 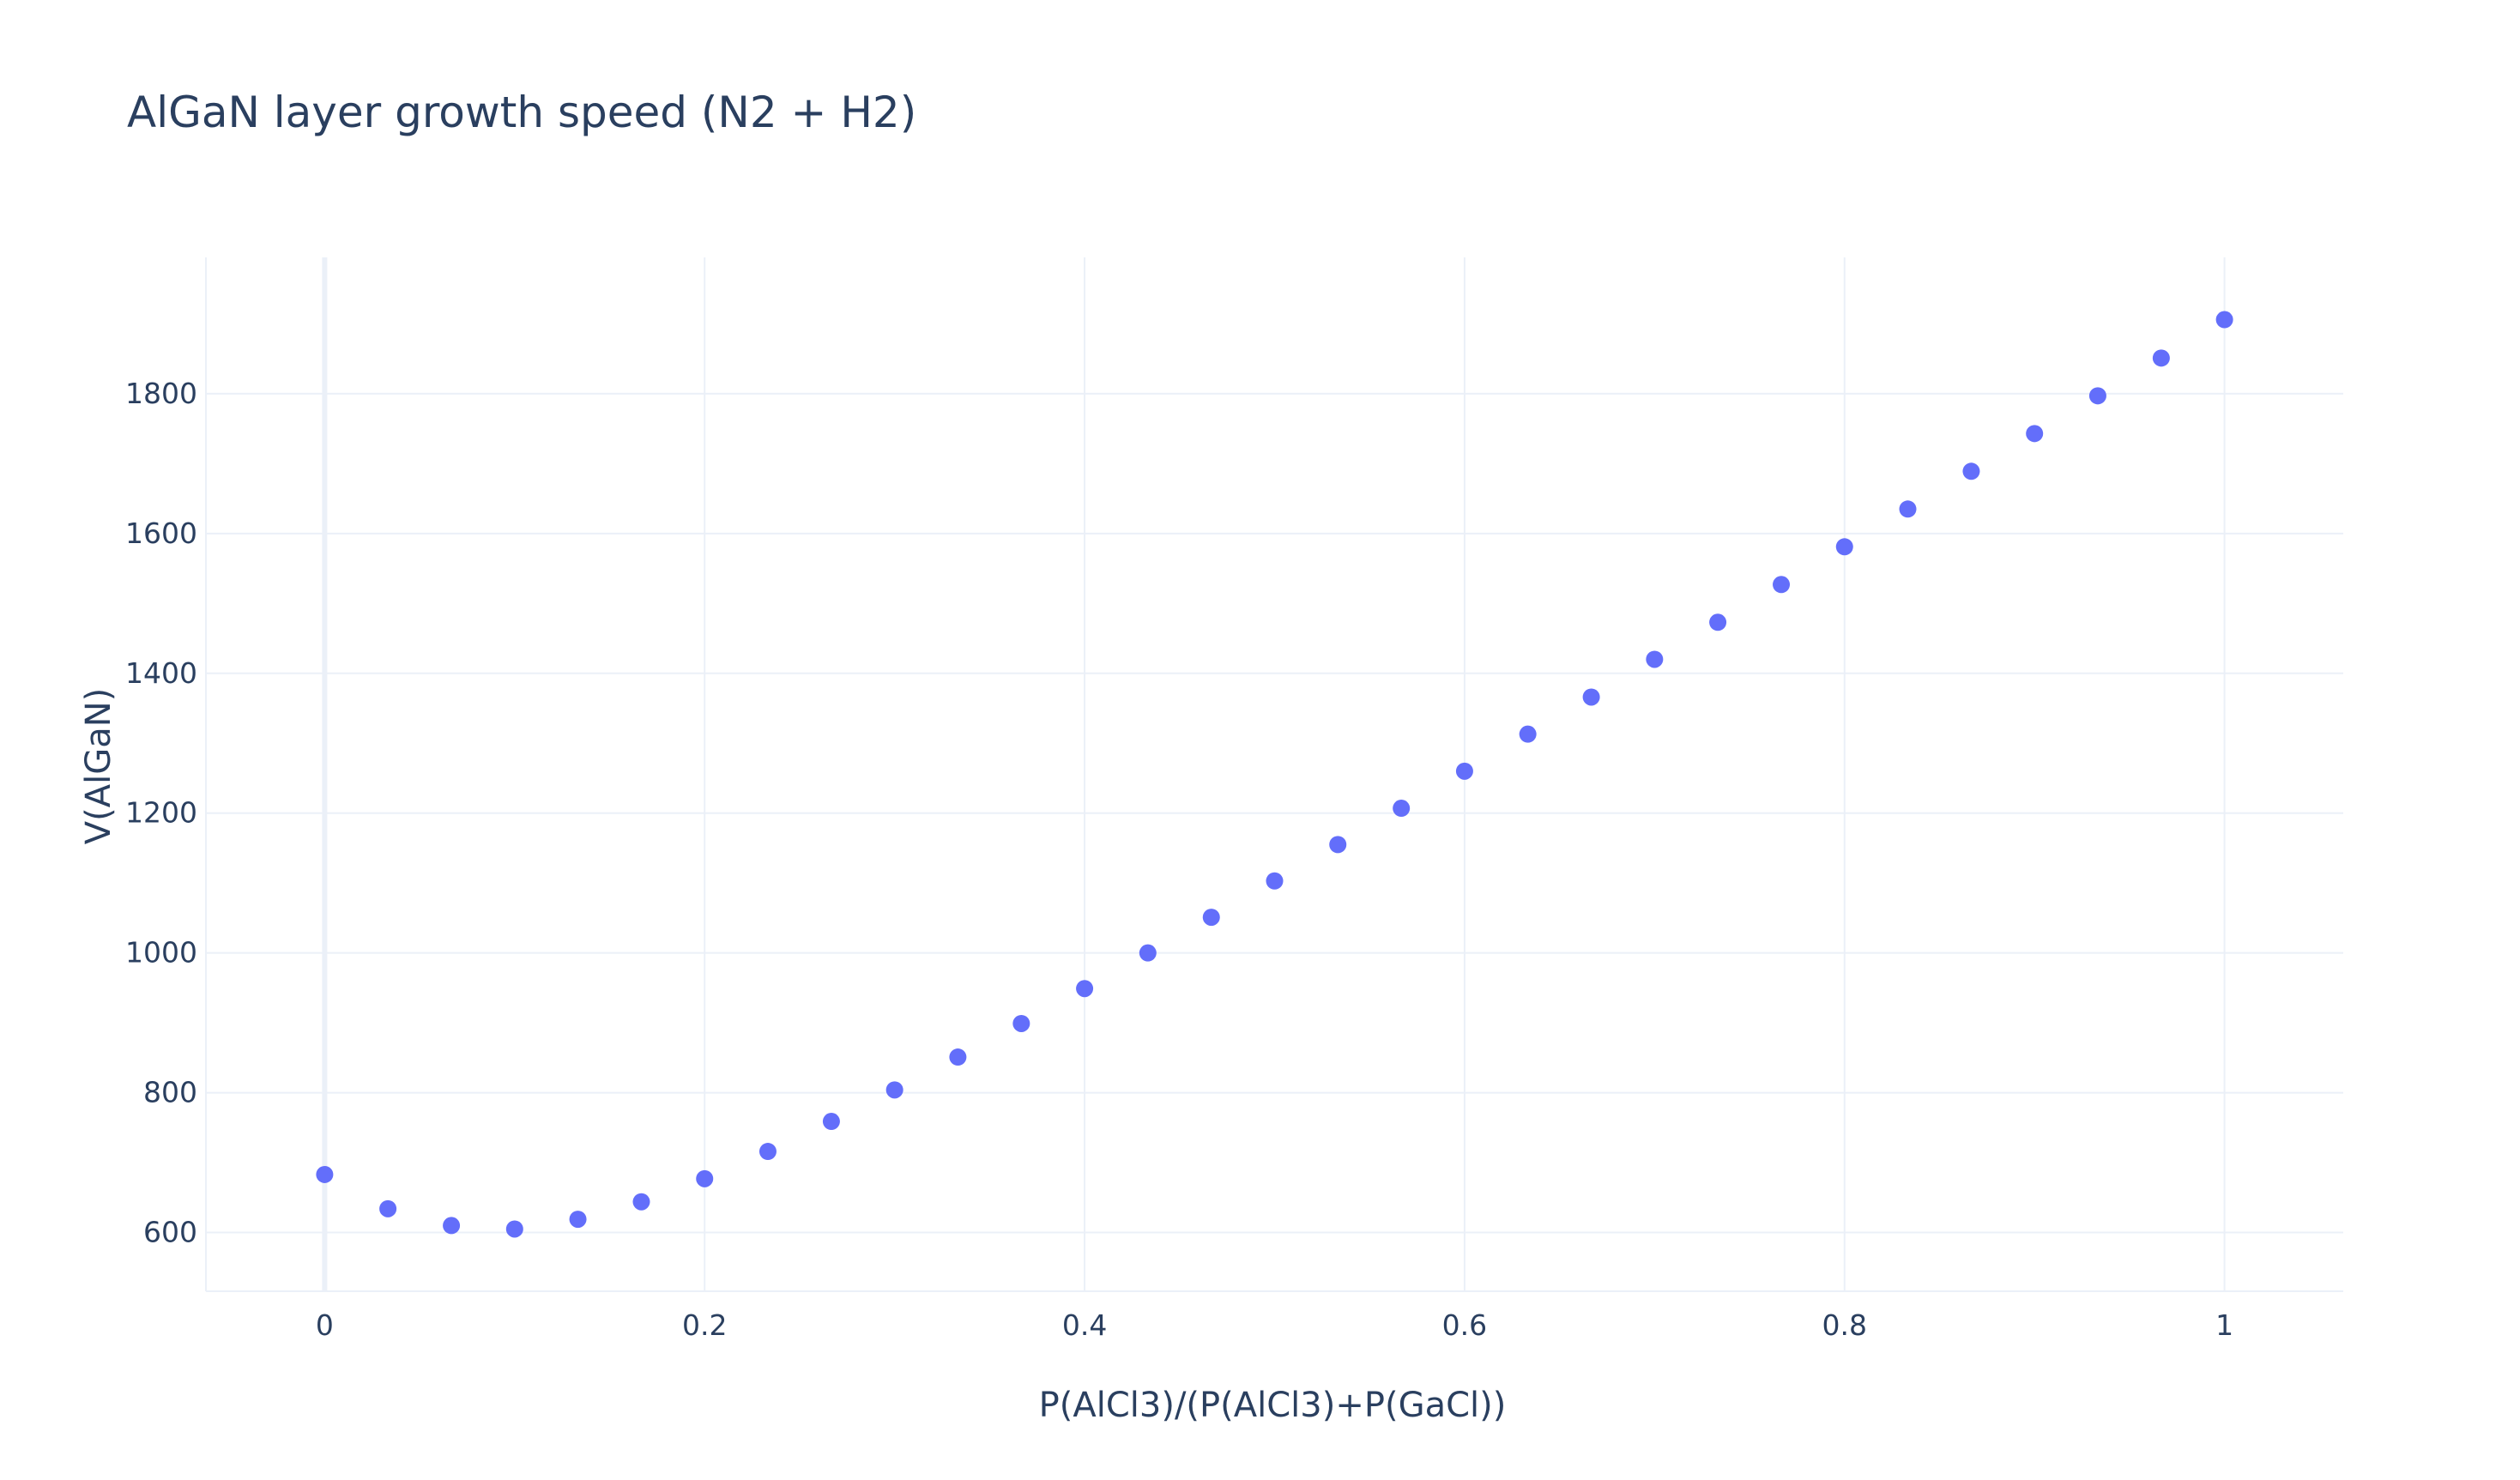 What do you see at coordinates (1844, 1325) in the screenshot?
I see `x-tick-label: 0.8` at bounding box center [1844, 1325].